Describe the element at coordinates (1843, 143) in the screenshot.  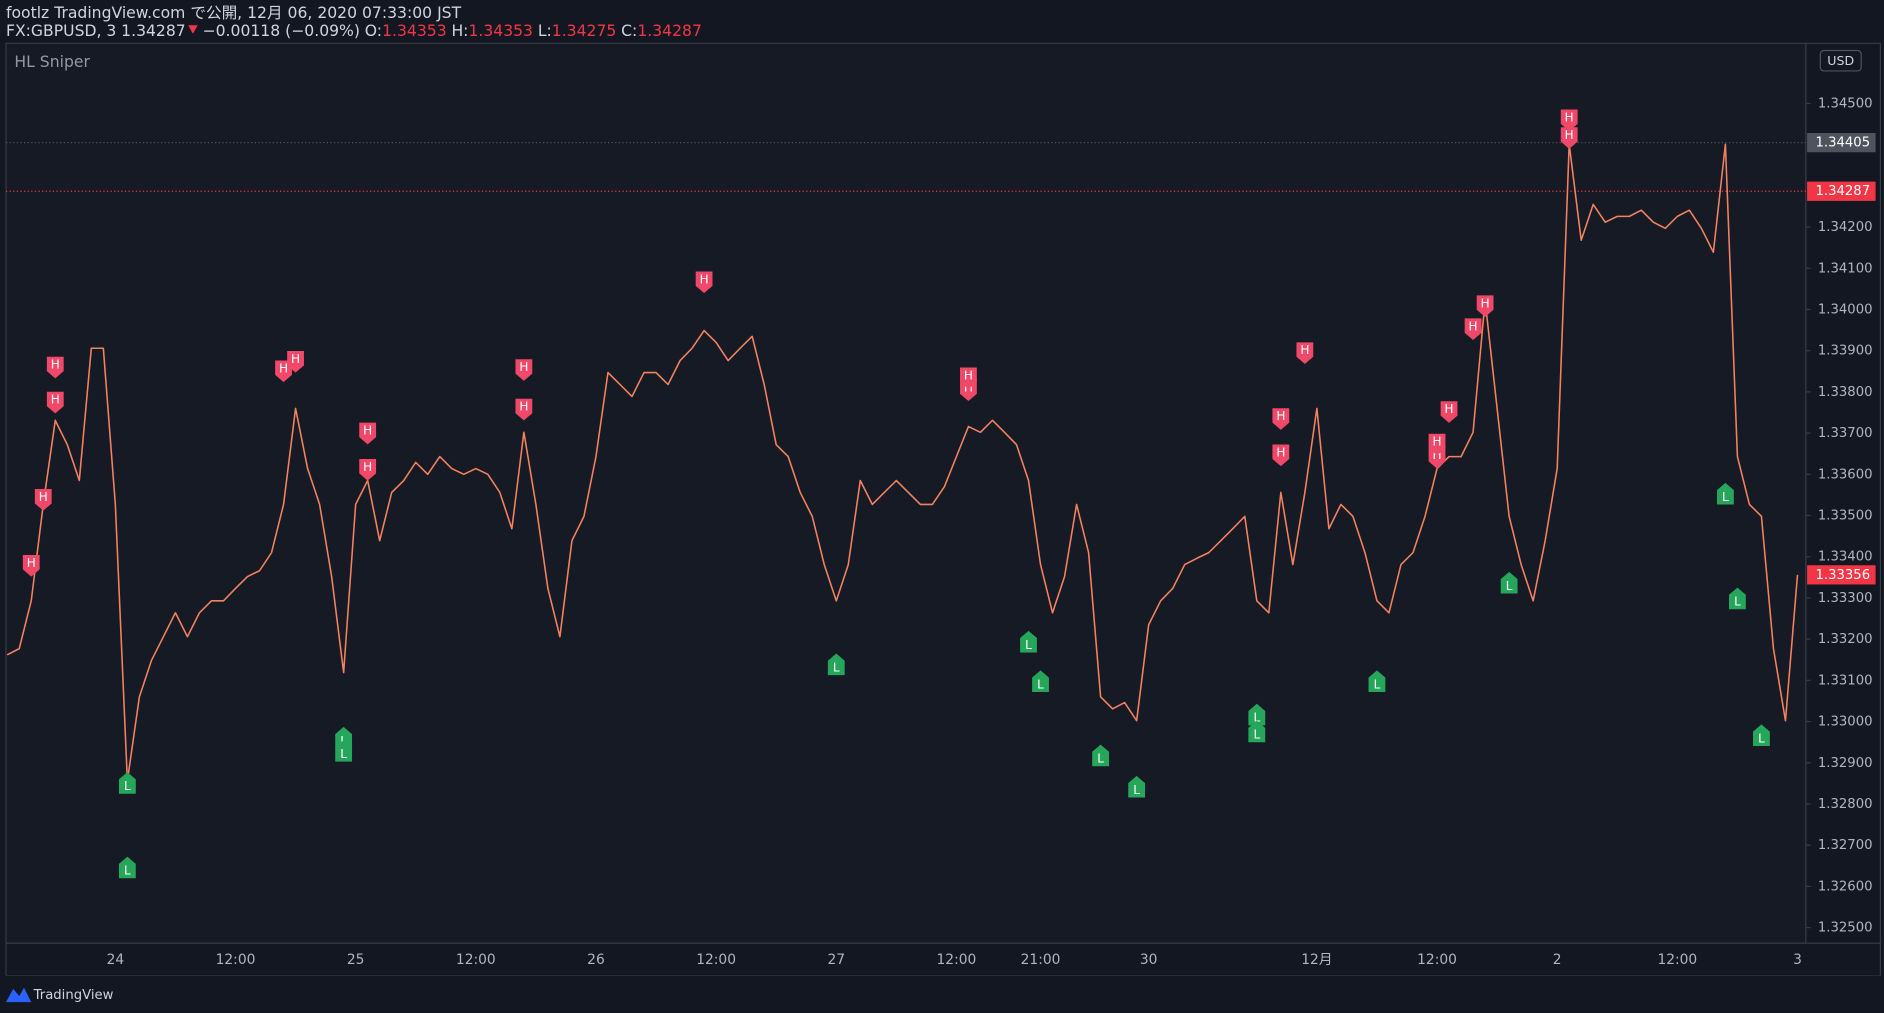
I see `price-badge-label: 1.34405` at that location.